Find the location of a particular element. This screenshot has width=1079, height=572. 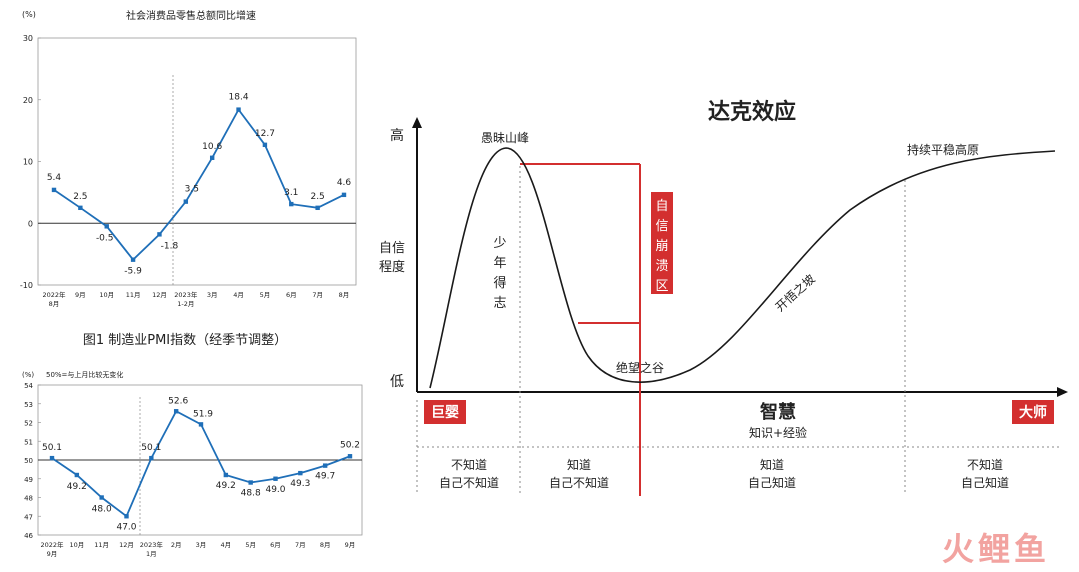

data-label: 10.6 is located at coordinates (212, 147).